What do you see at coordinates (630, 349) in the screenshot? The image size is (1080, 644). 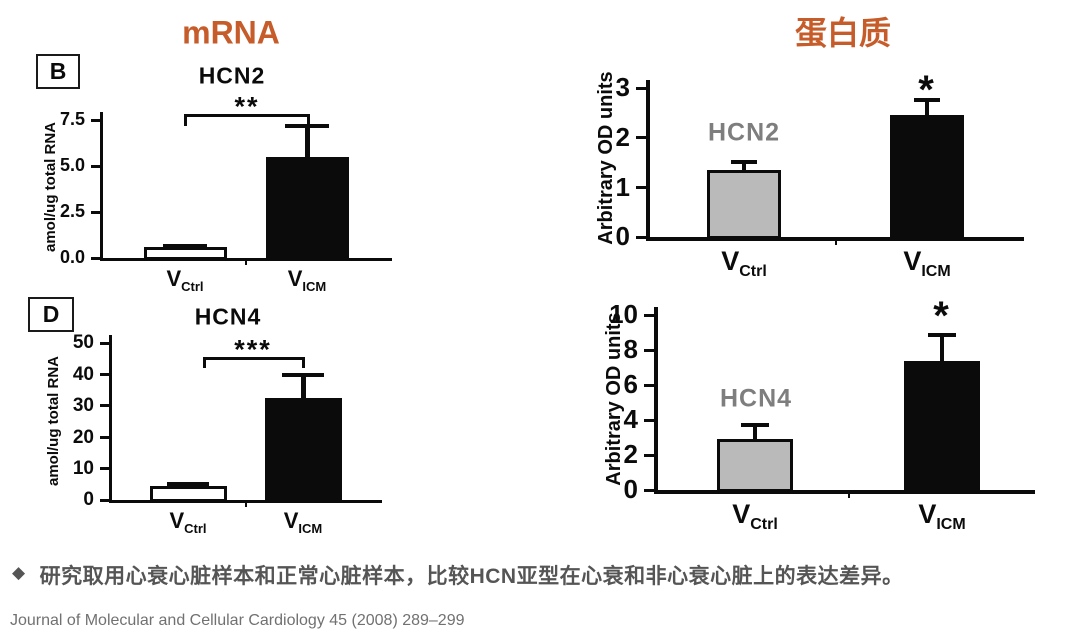 I see `y-tick-label: 8` at bounding box center [630, 349].